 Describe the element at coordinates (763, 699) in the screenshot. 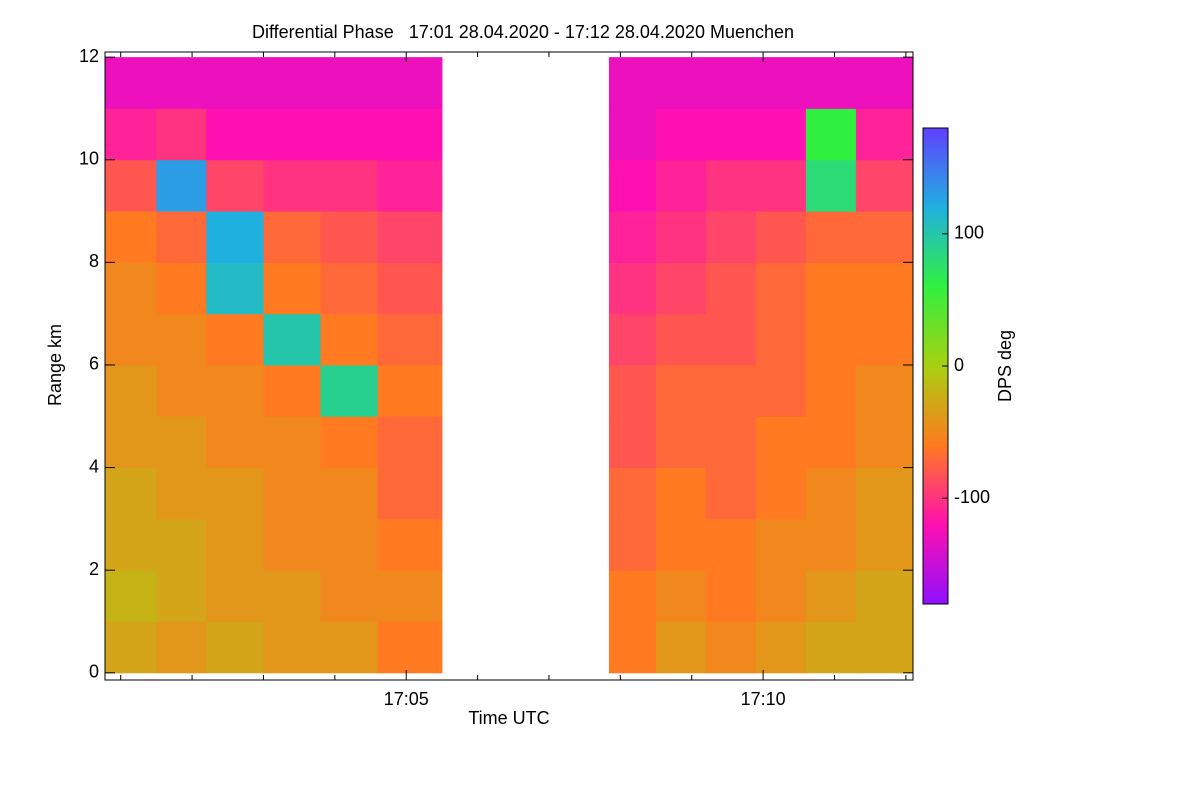

I see `x-tick-label: 17:10` at that location.